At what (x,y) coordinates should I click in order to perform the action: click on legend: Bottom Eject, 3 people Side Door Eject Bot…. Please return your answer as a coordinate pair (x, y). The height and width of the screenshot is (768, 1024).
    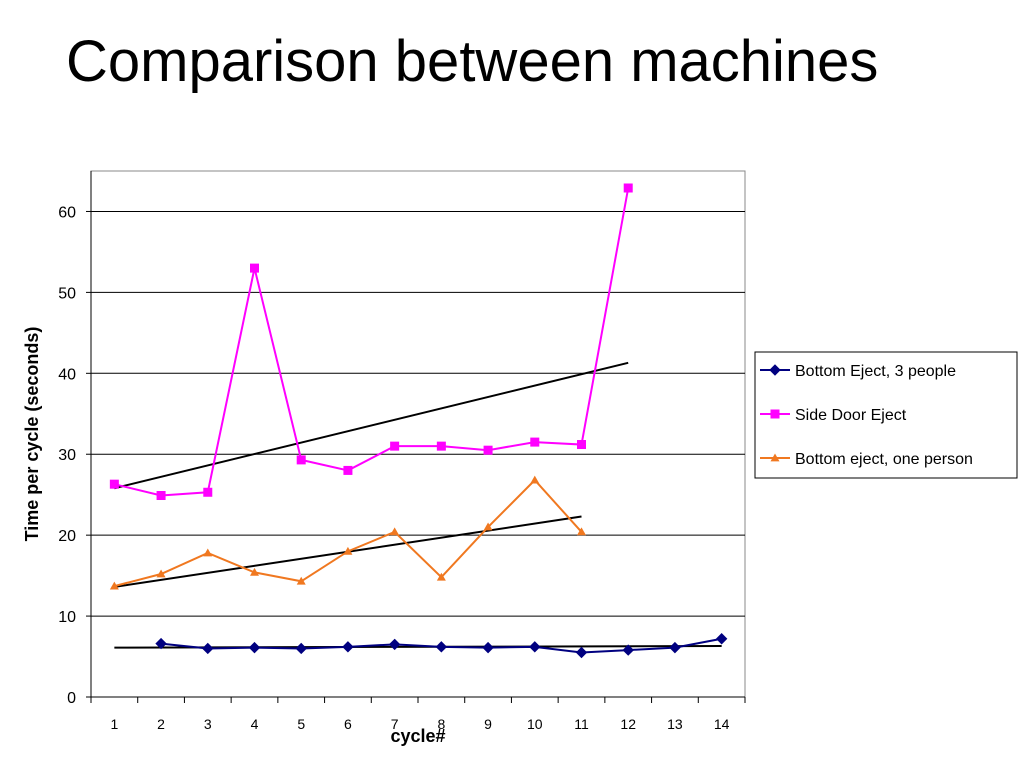
    Looking at the image, I should click on (886, 415).